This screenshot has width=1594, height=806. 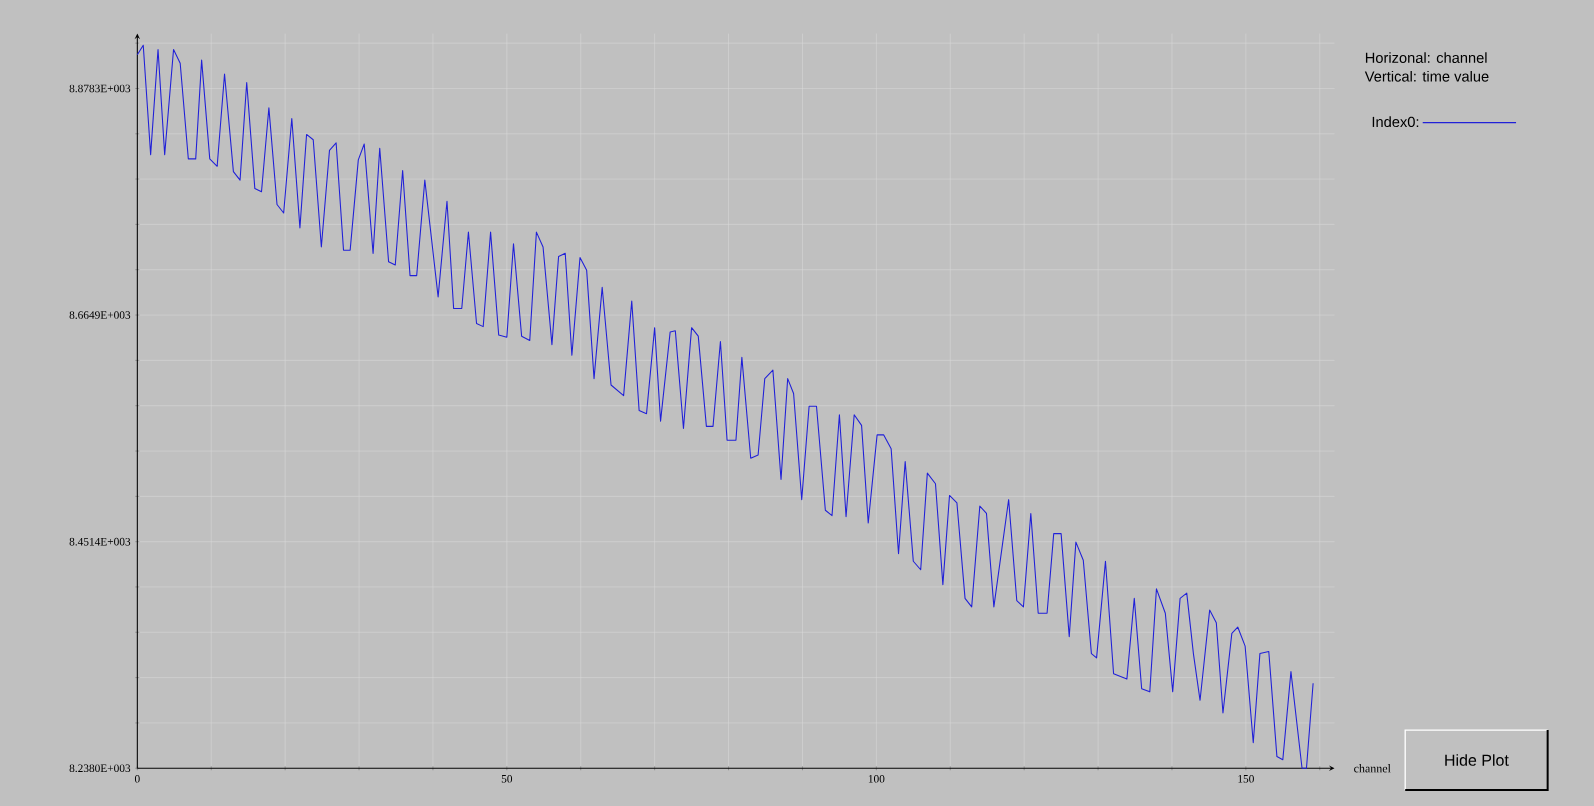 I want to click on text: Horizonal: channel, so click(x=1426, y=57).